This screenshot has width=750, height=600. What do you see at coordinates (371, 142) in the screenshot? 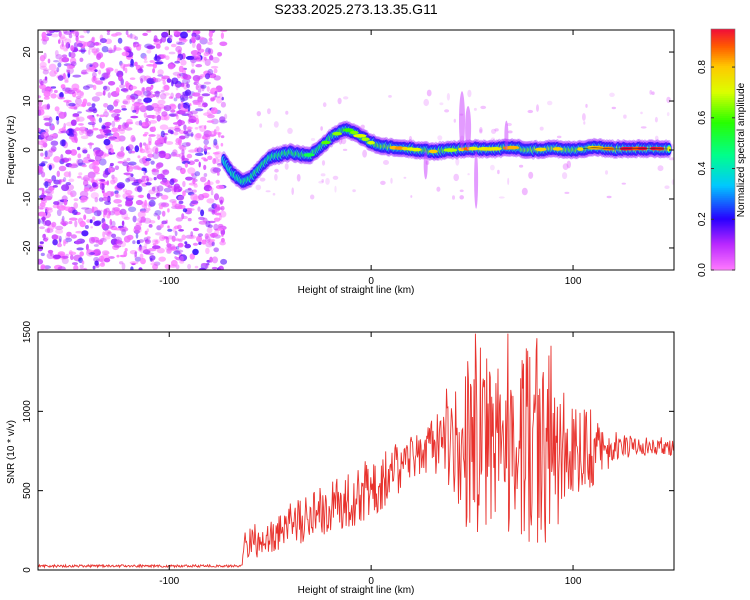
I see `ridge-hotspot` at bounding box center [371, 142].